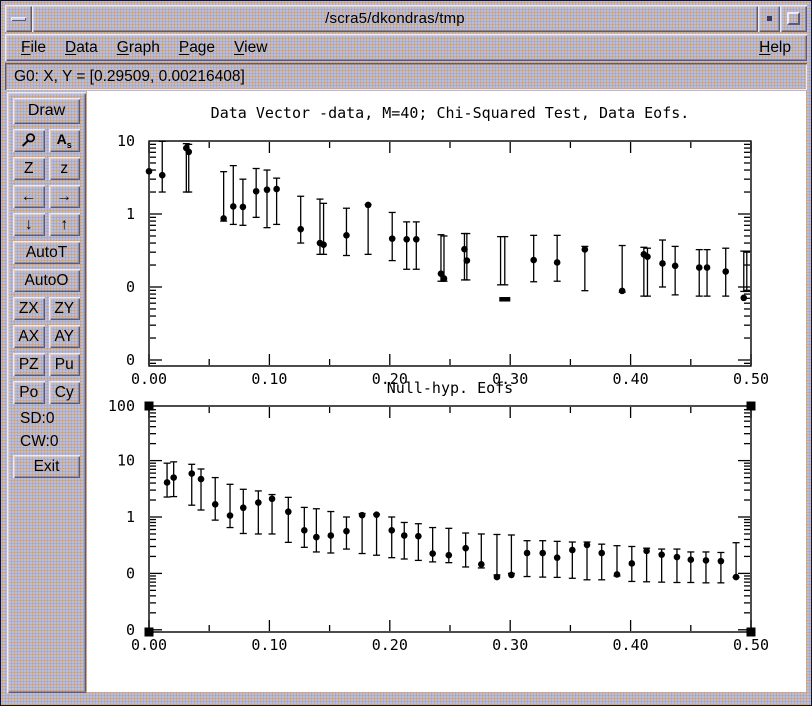 The height and width of the screenshot is (706, 812). What do you see at coordinates (64, 224) in the screenshot?
I see `pan-up-button: ↑` at bounding box center [64, 224].